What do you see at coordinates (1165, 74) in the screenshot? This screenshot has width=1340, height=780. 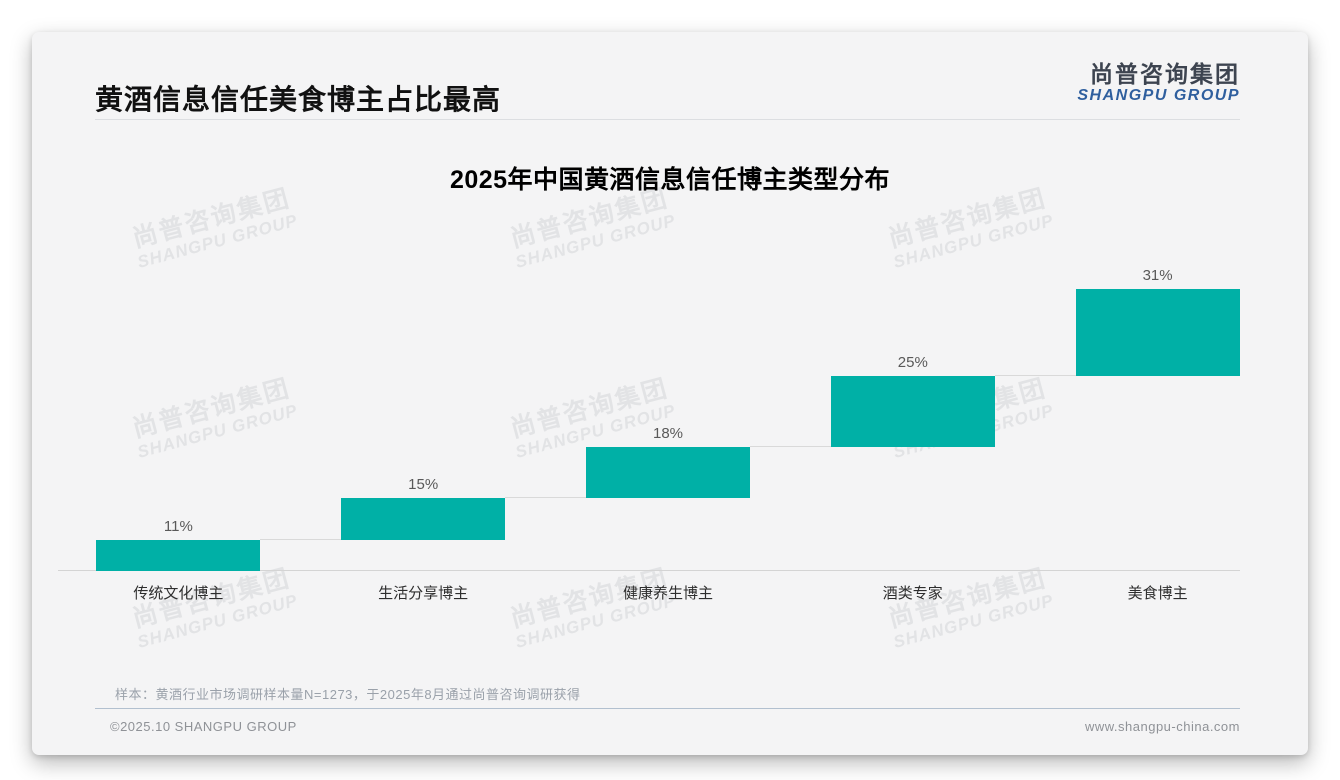 I see `logo-chinese-text: 尚普咨询集团` at bounding box center [1165, 74].